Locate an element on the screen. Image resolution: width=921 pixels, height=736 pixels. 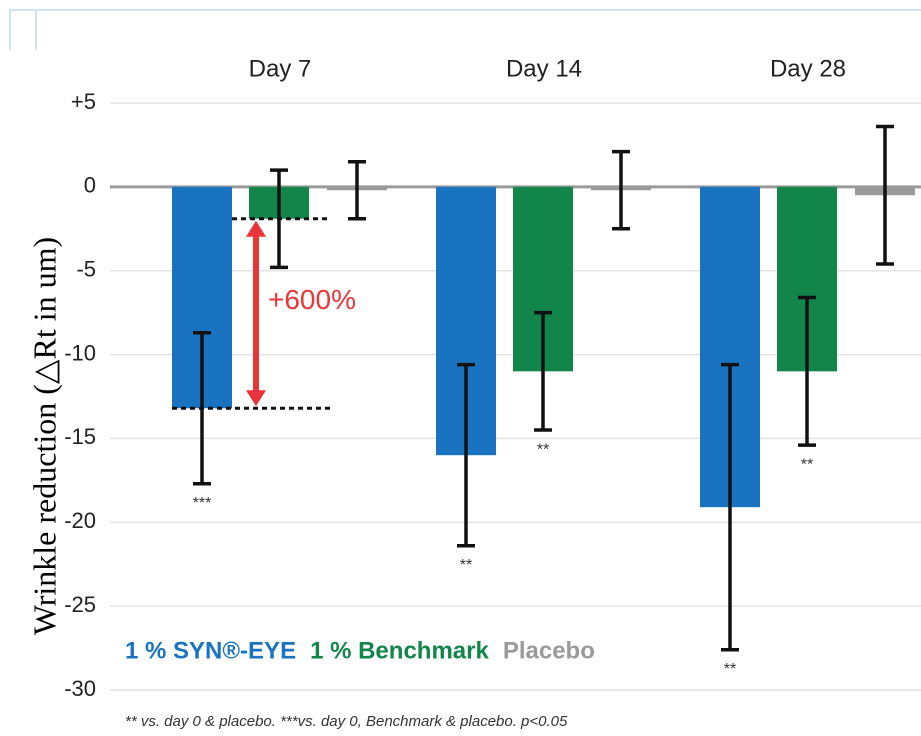
y-tick-label: -10 is located at coordinates (80, 352).